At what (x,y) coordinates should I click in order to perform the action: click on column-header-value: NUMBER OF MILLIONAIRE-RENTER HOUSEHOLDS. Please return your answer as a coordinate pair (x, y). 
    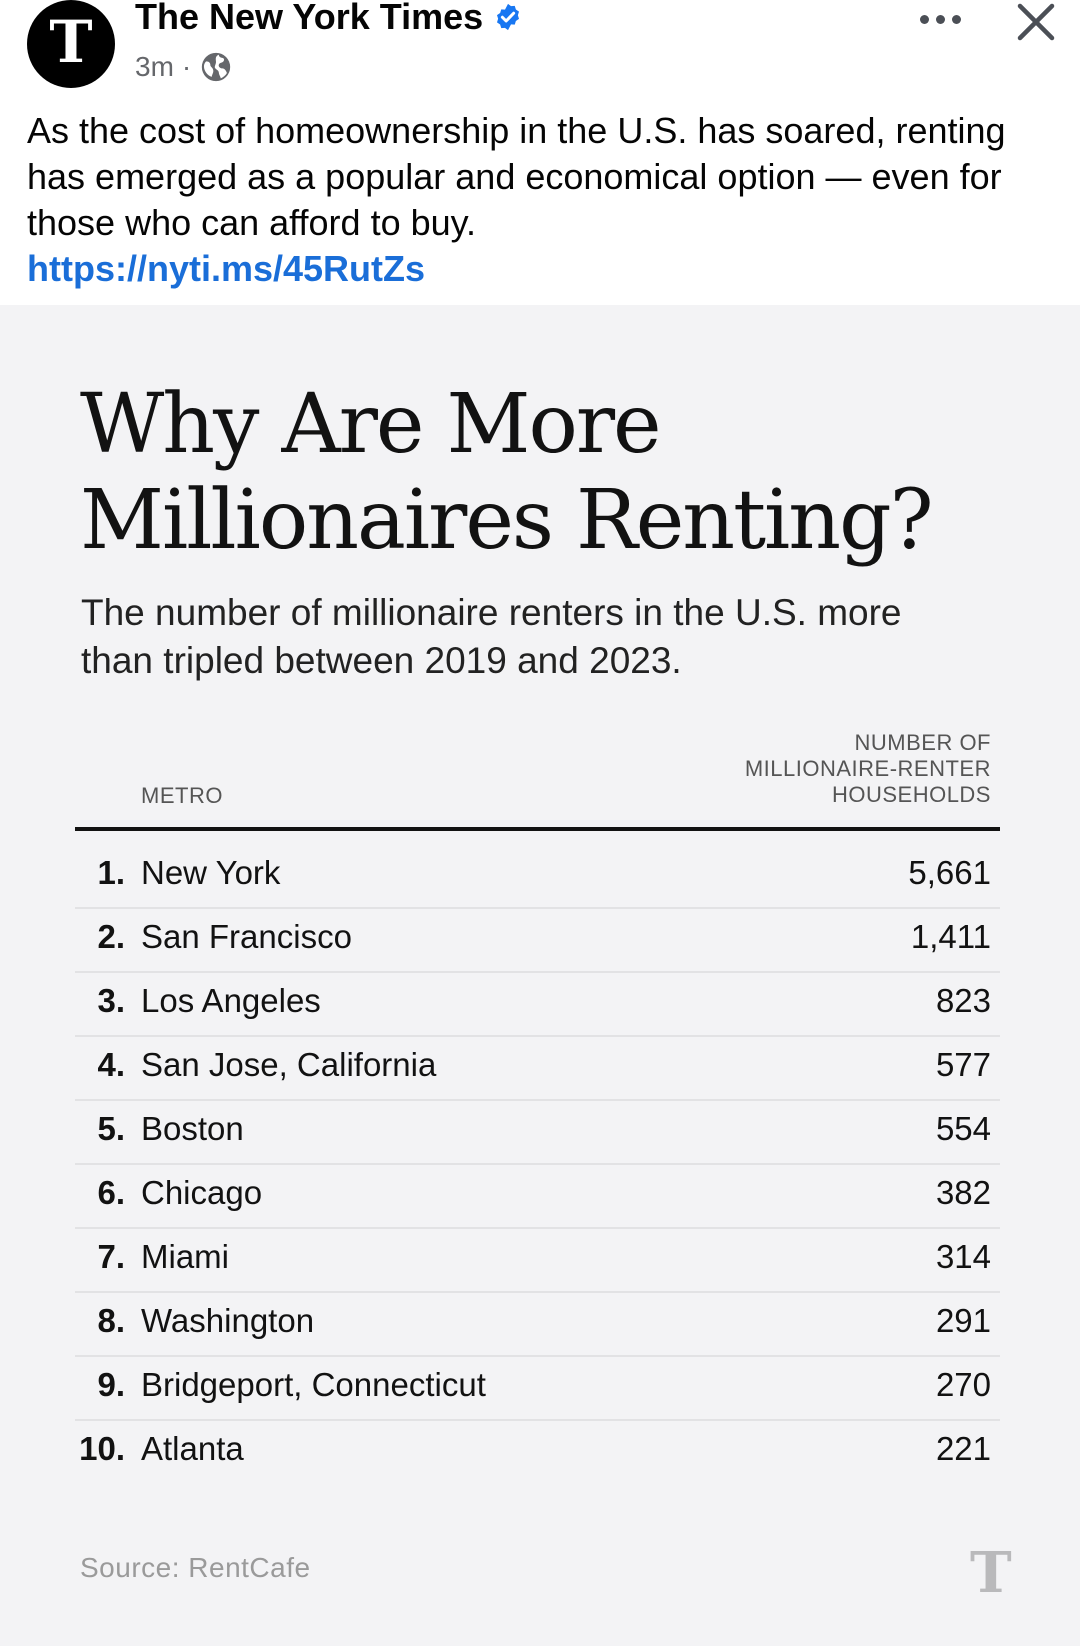
    Looking at the image, I should click on (831, 769).